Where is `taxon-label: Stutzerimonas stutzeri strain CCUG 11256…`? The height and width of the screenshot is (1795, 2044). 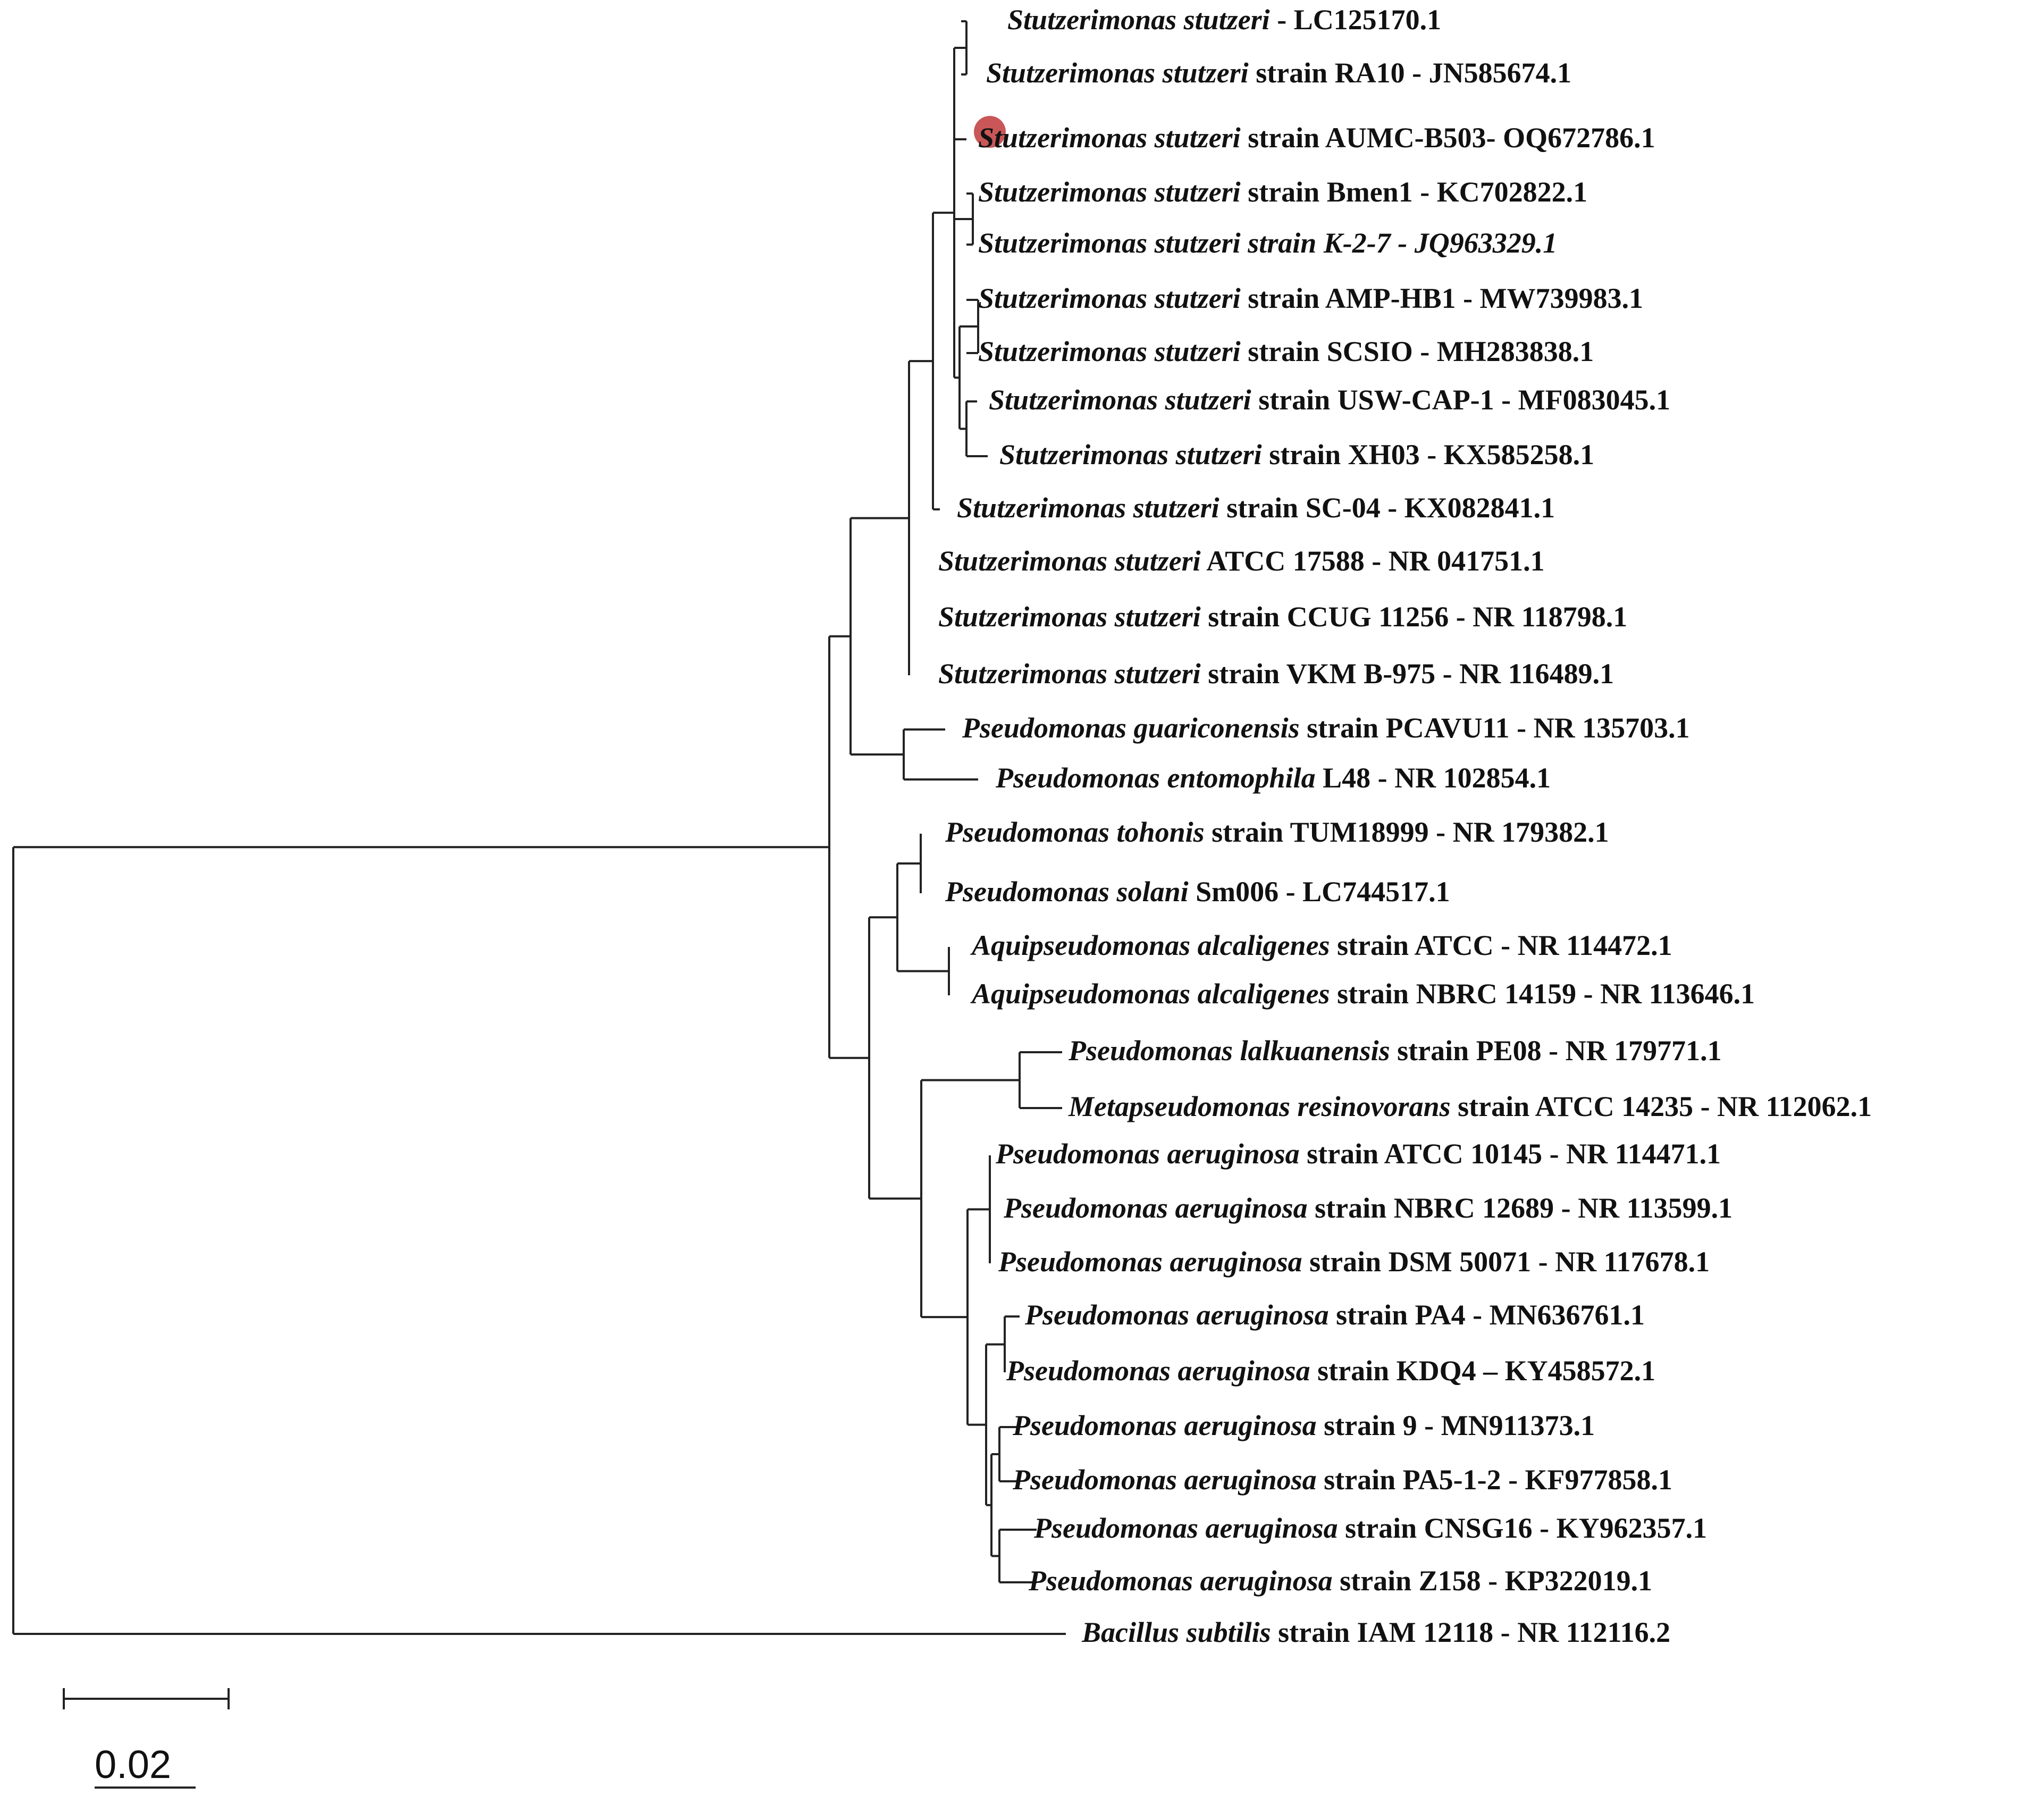 taxon-label: Stutzerimonas stutzeri strain CCUG 11256… is located at coordinates (1282, 616).